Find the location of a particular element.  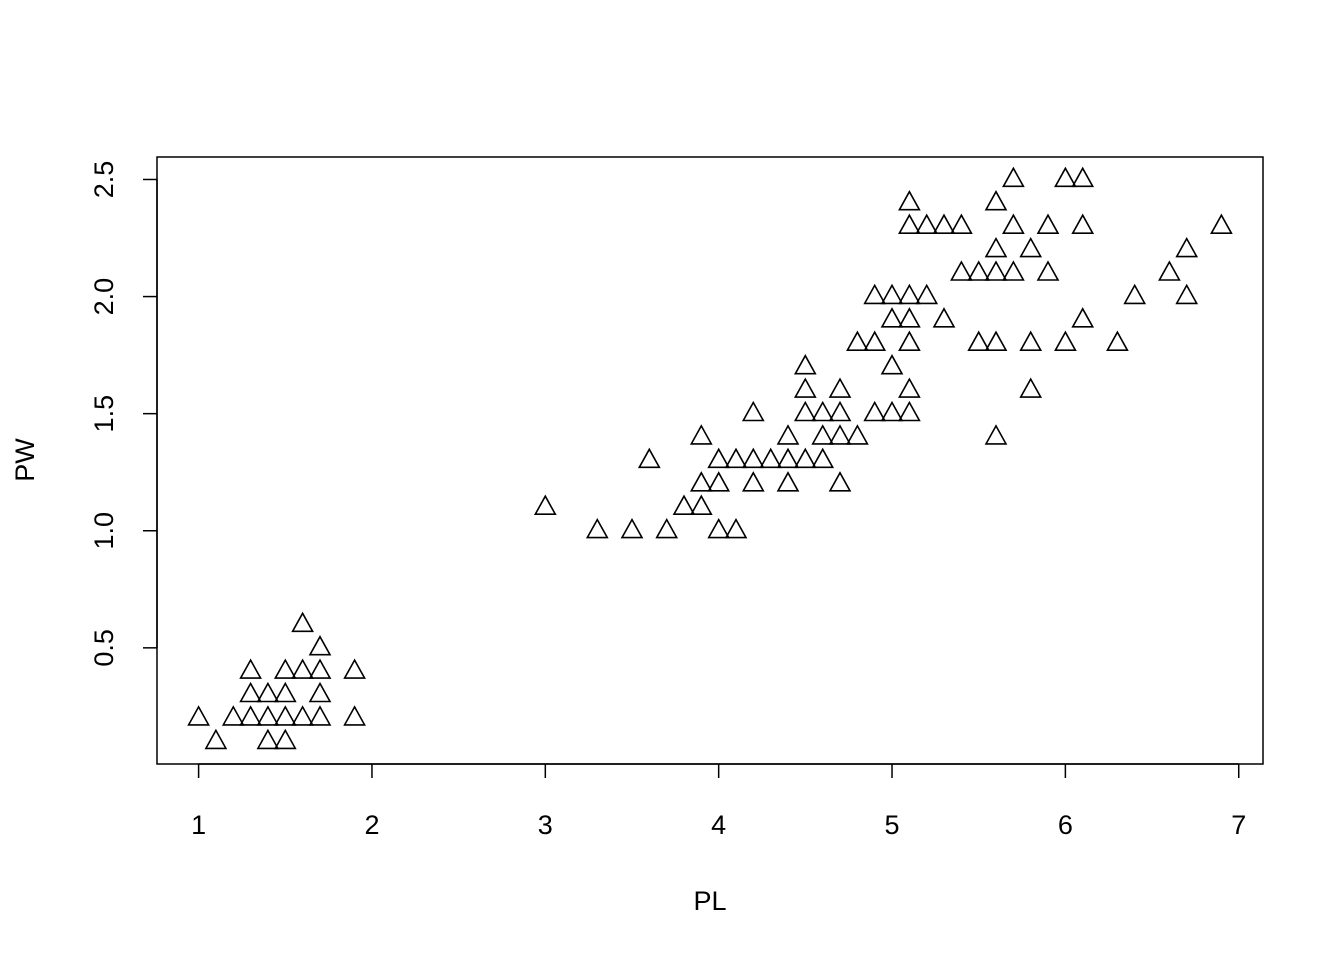

x-tick-label: 7 is located at coordinates (1238, 825).